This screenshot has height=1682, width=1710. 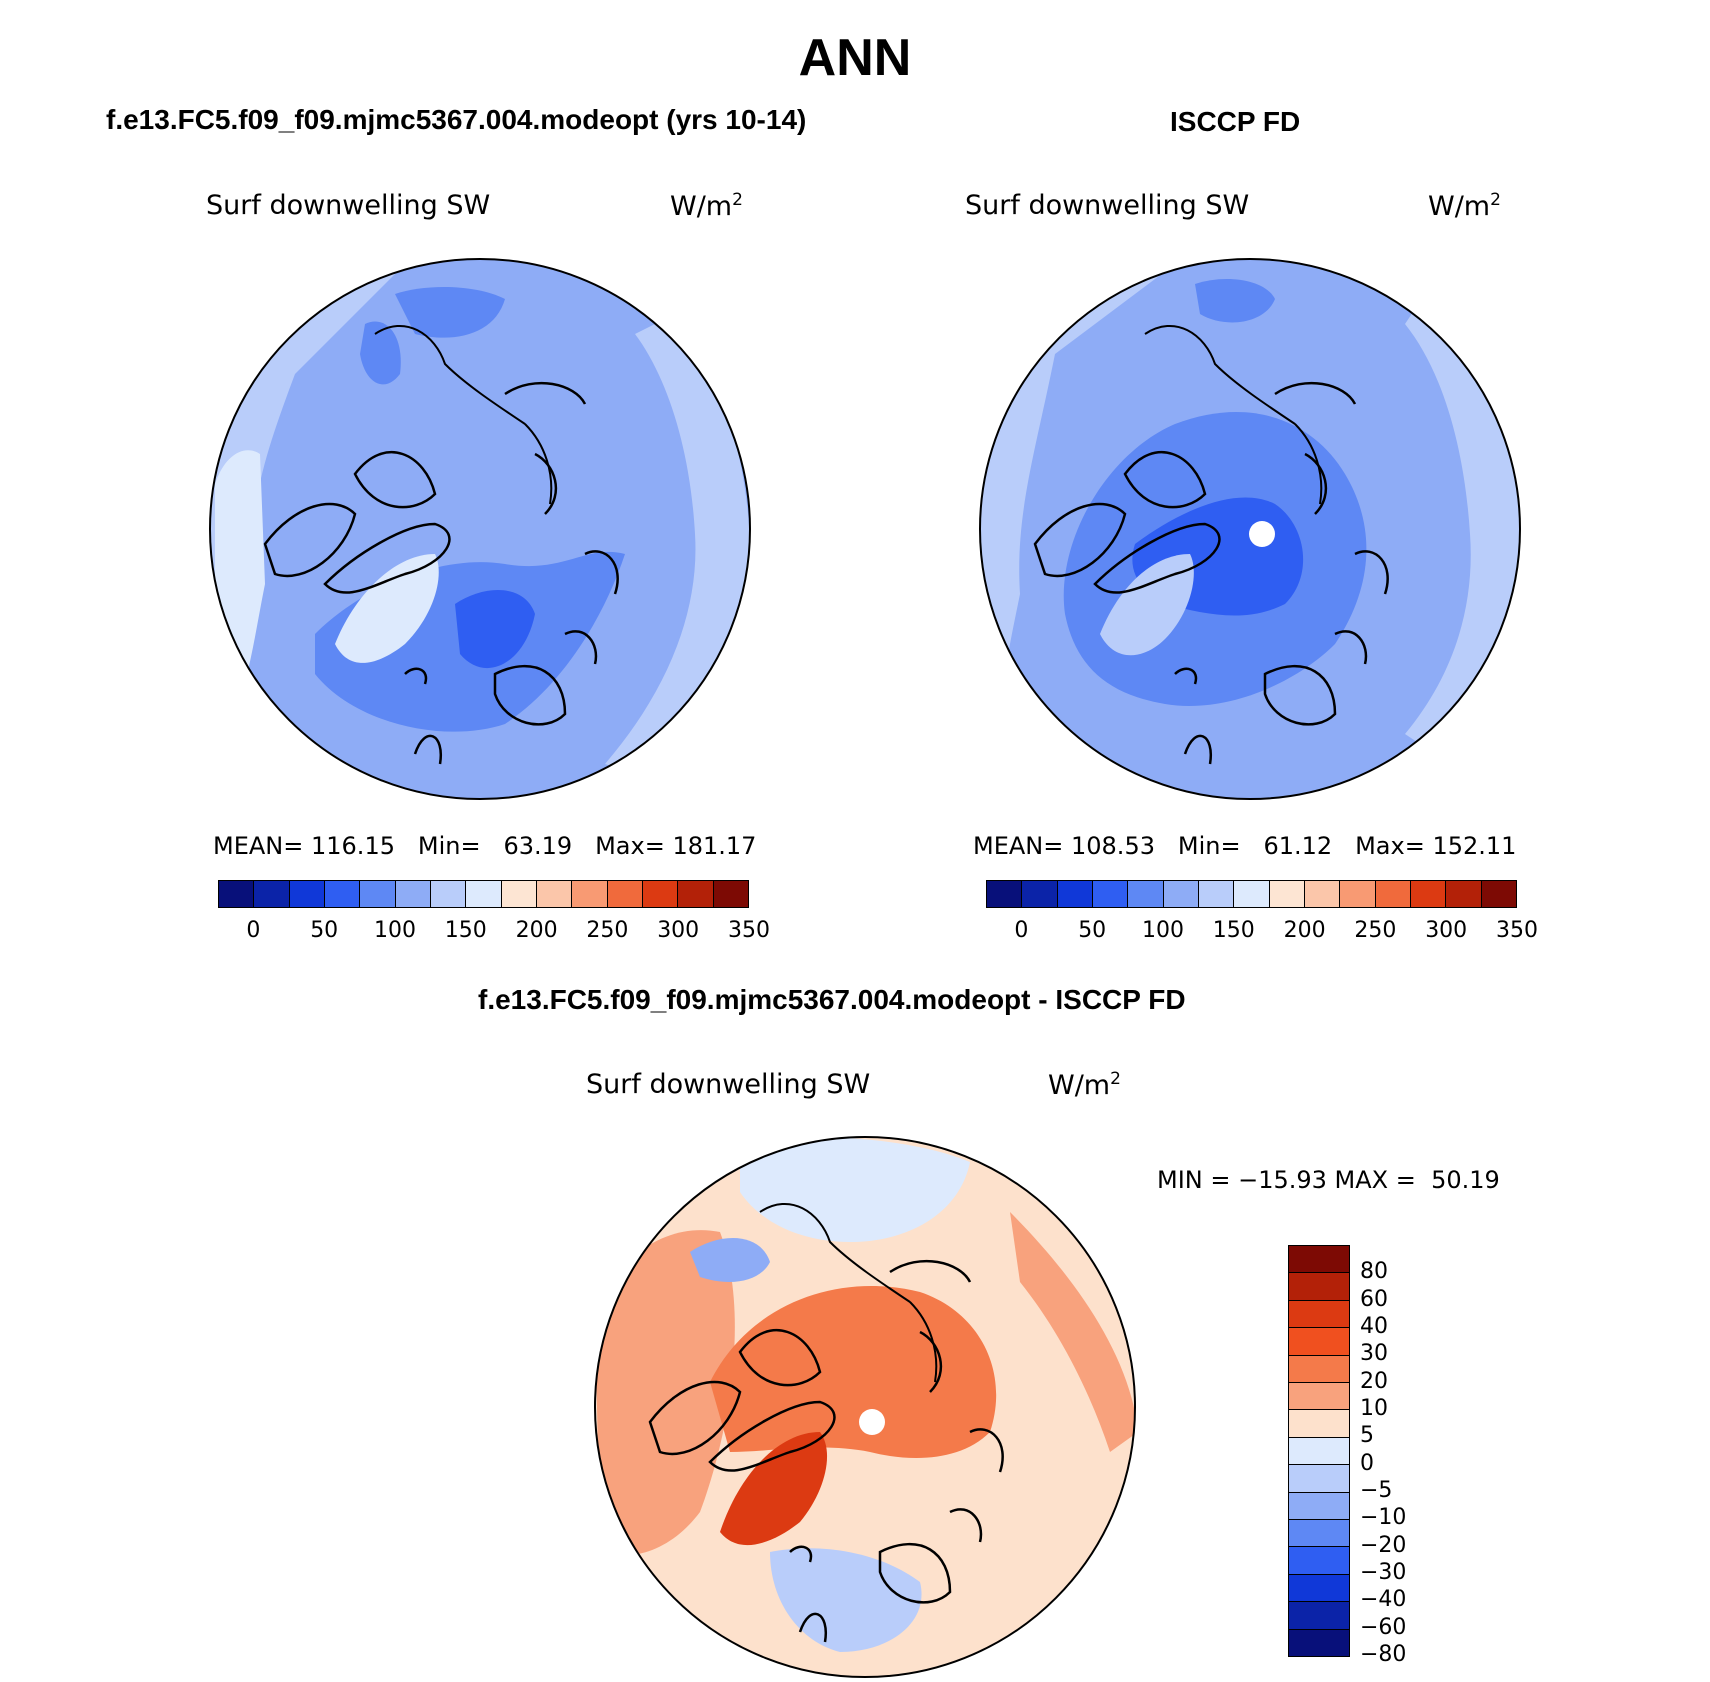 I want to click on stats-obs: MEAN= 108.53 Min= 61.12 Max= 152.11, so click(x=1245, y=846).